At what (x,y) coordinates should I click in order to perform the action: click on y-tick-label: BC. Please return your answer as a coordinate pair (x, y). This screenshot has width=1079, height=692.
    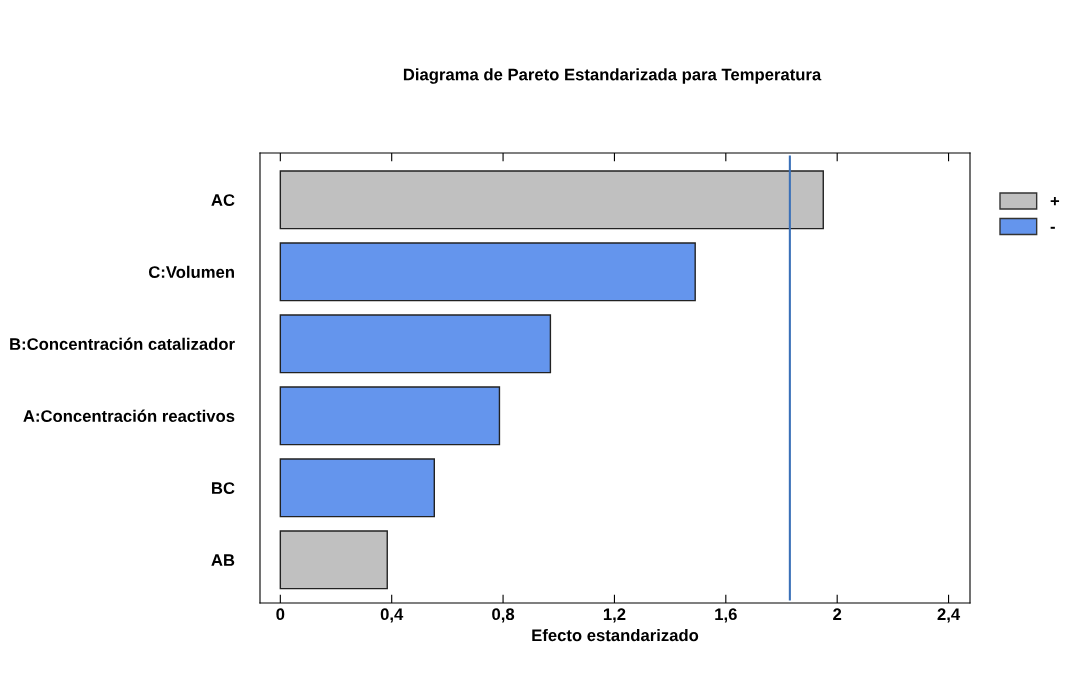
    Looking at the image, I should click on (223, 488).